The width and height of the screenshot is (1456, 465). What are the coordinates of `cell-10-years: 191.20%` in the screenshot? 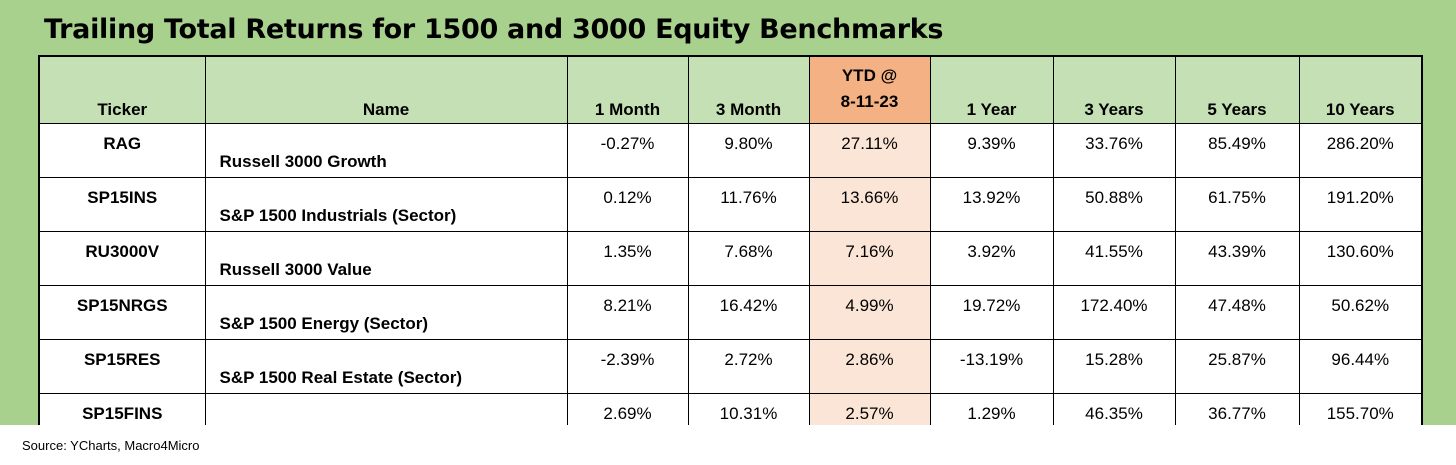 It's located at (1360, 204).